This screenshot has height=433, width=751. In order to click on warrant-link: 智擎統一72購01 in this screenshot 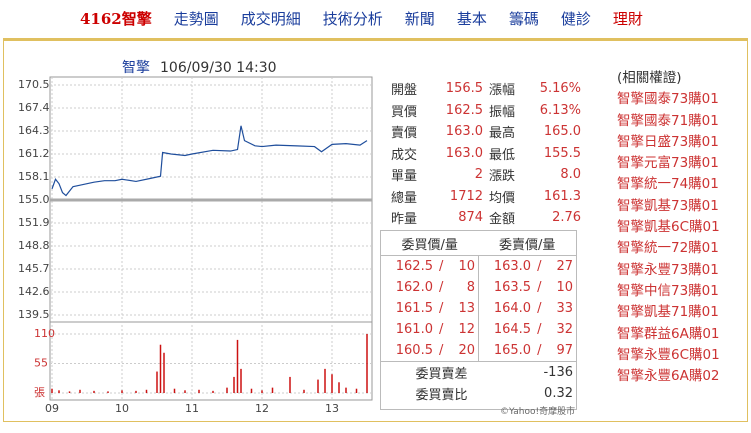, I will do `click(668, 248)`.